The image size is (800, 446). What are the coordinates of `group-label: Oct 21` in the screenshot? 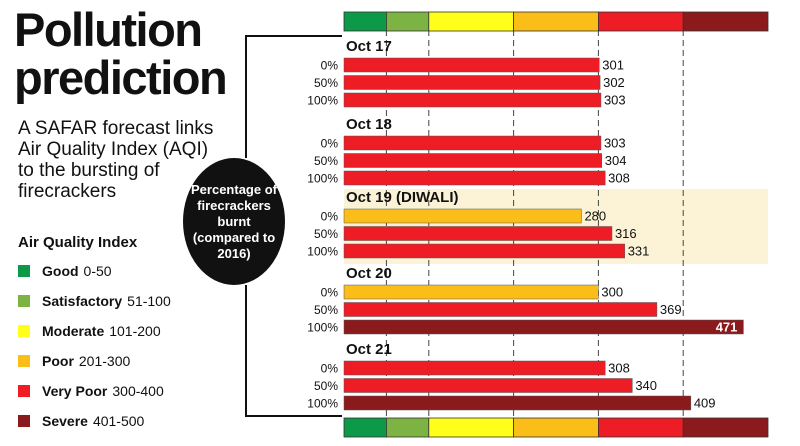 It's located at (369, 349).